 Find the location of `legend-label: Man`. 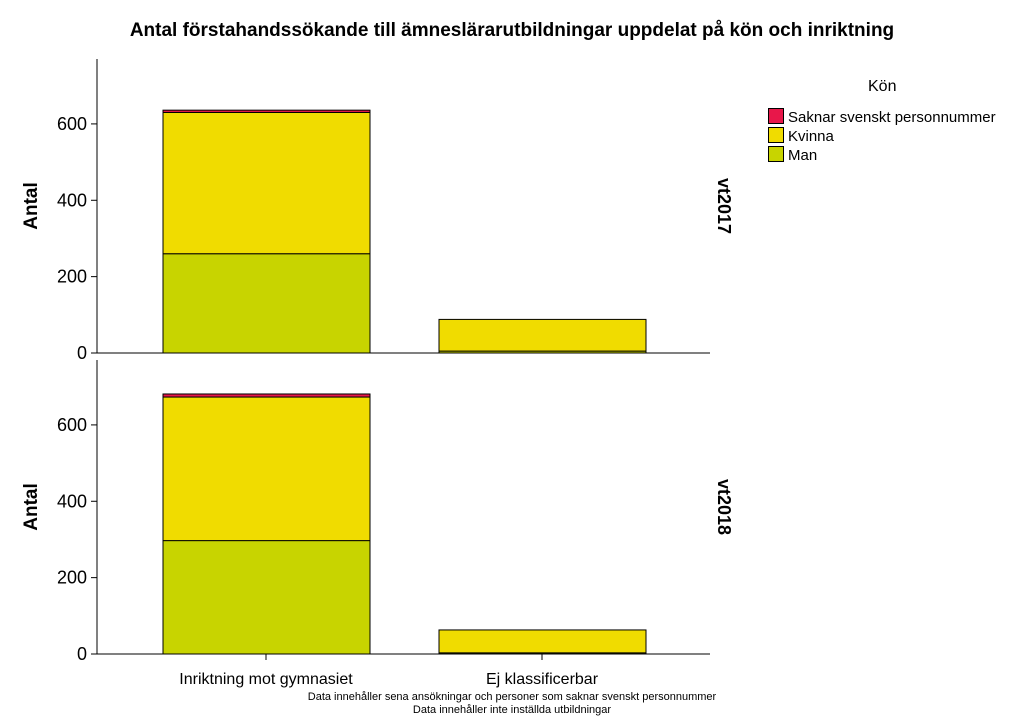

legend-label: Man is located at coordinates (803, 155).